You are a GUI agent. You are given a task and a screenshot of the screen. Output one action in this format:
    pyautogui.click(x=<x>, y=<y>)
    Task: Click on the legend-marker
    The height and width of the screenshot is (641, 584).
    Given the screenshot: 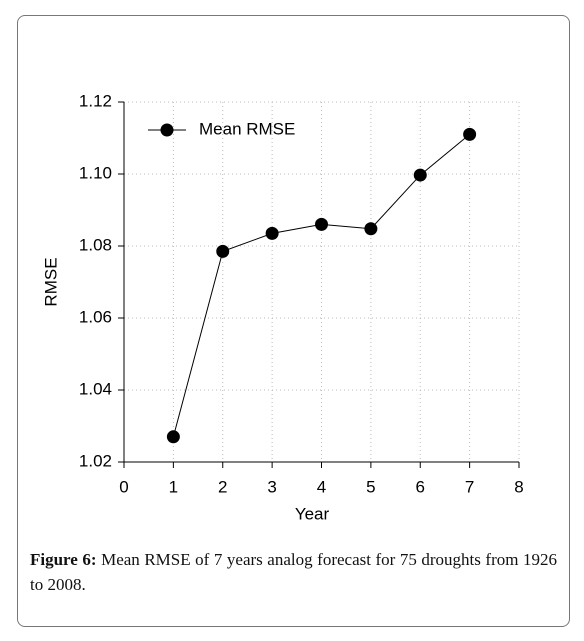 What is the action you would take?
    pyautogui.click(x=167, y=130)
    